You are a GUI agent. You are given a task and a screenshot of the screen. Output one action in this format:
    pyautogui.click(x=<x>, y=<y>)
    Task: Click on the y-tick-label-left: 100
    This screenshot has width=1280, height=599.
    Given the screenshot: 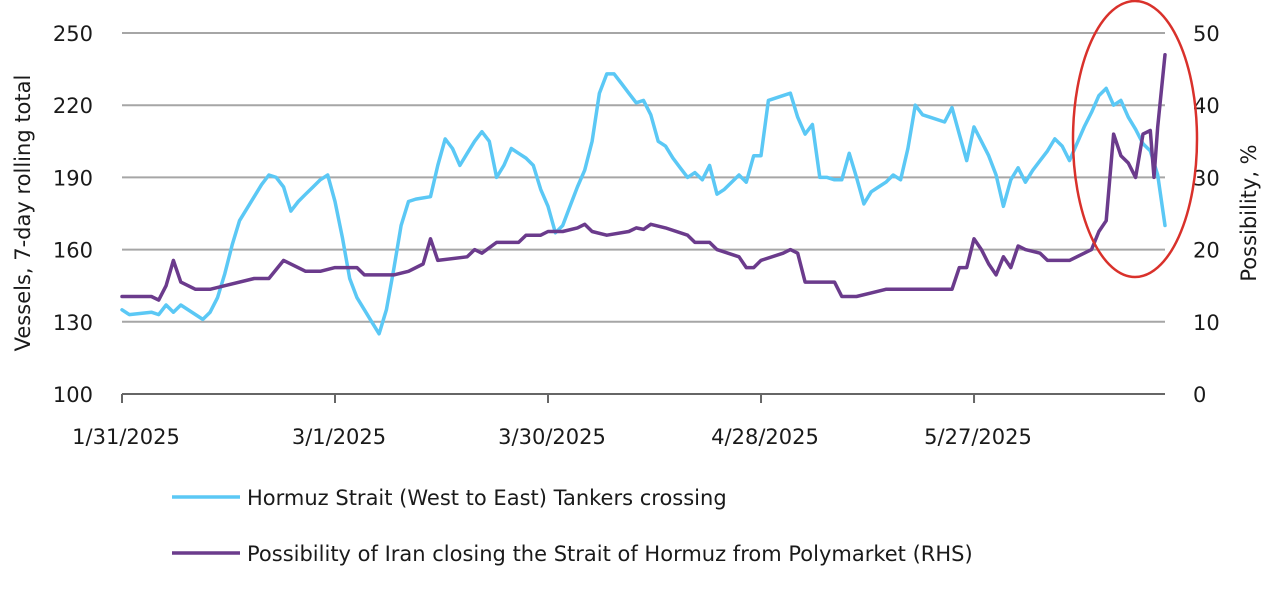 What is the action you would take?
    pyautogui.click(x=73, y=395)
    